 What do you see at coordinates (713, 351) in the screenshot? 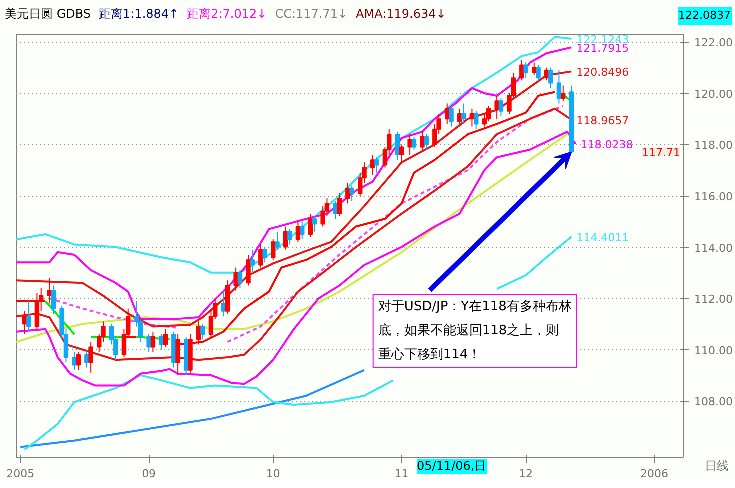
I see `y-tick-label: 110.00` at bounding box center [713, 351].